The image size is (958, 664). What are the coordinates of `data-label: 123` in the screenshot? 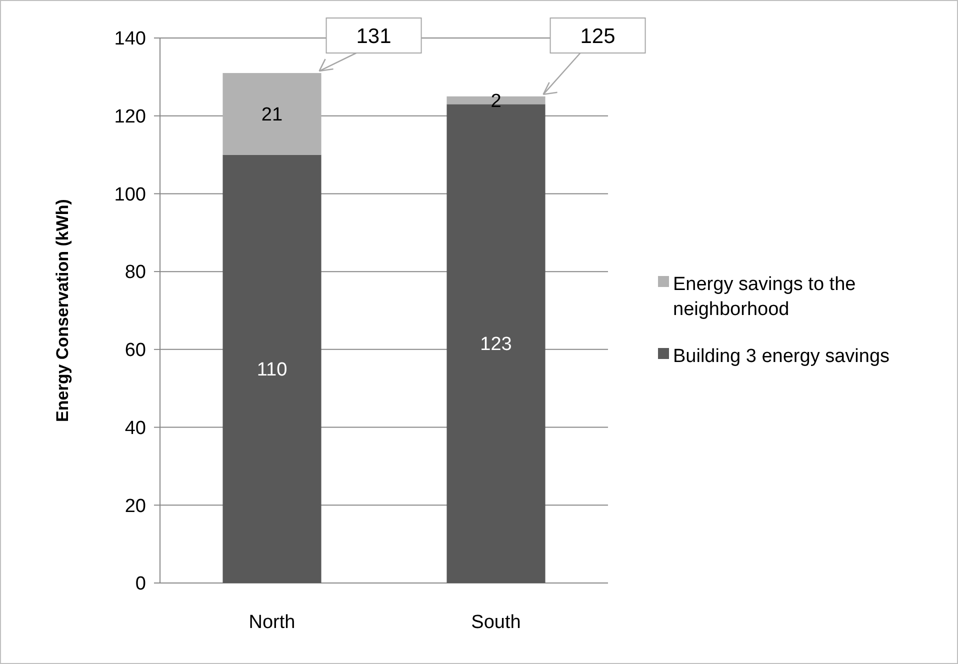 It's located at (496, 345).